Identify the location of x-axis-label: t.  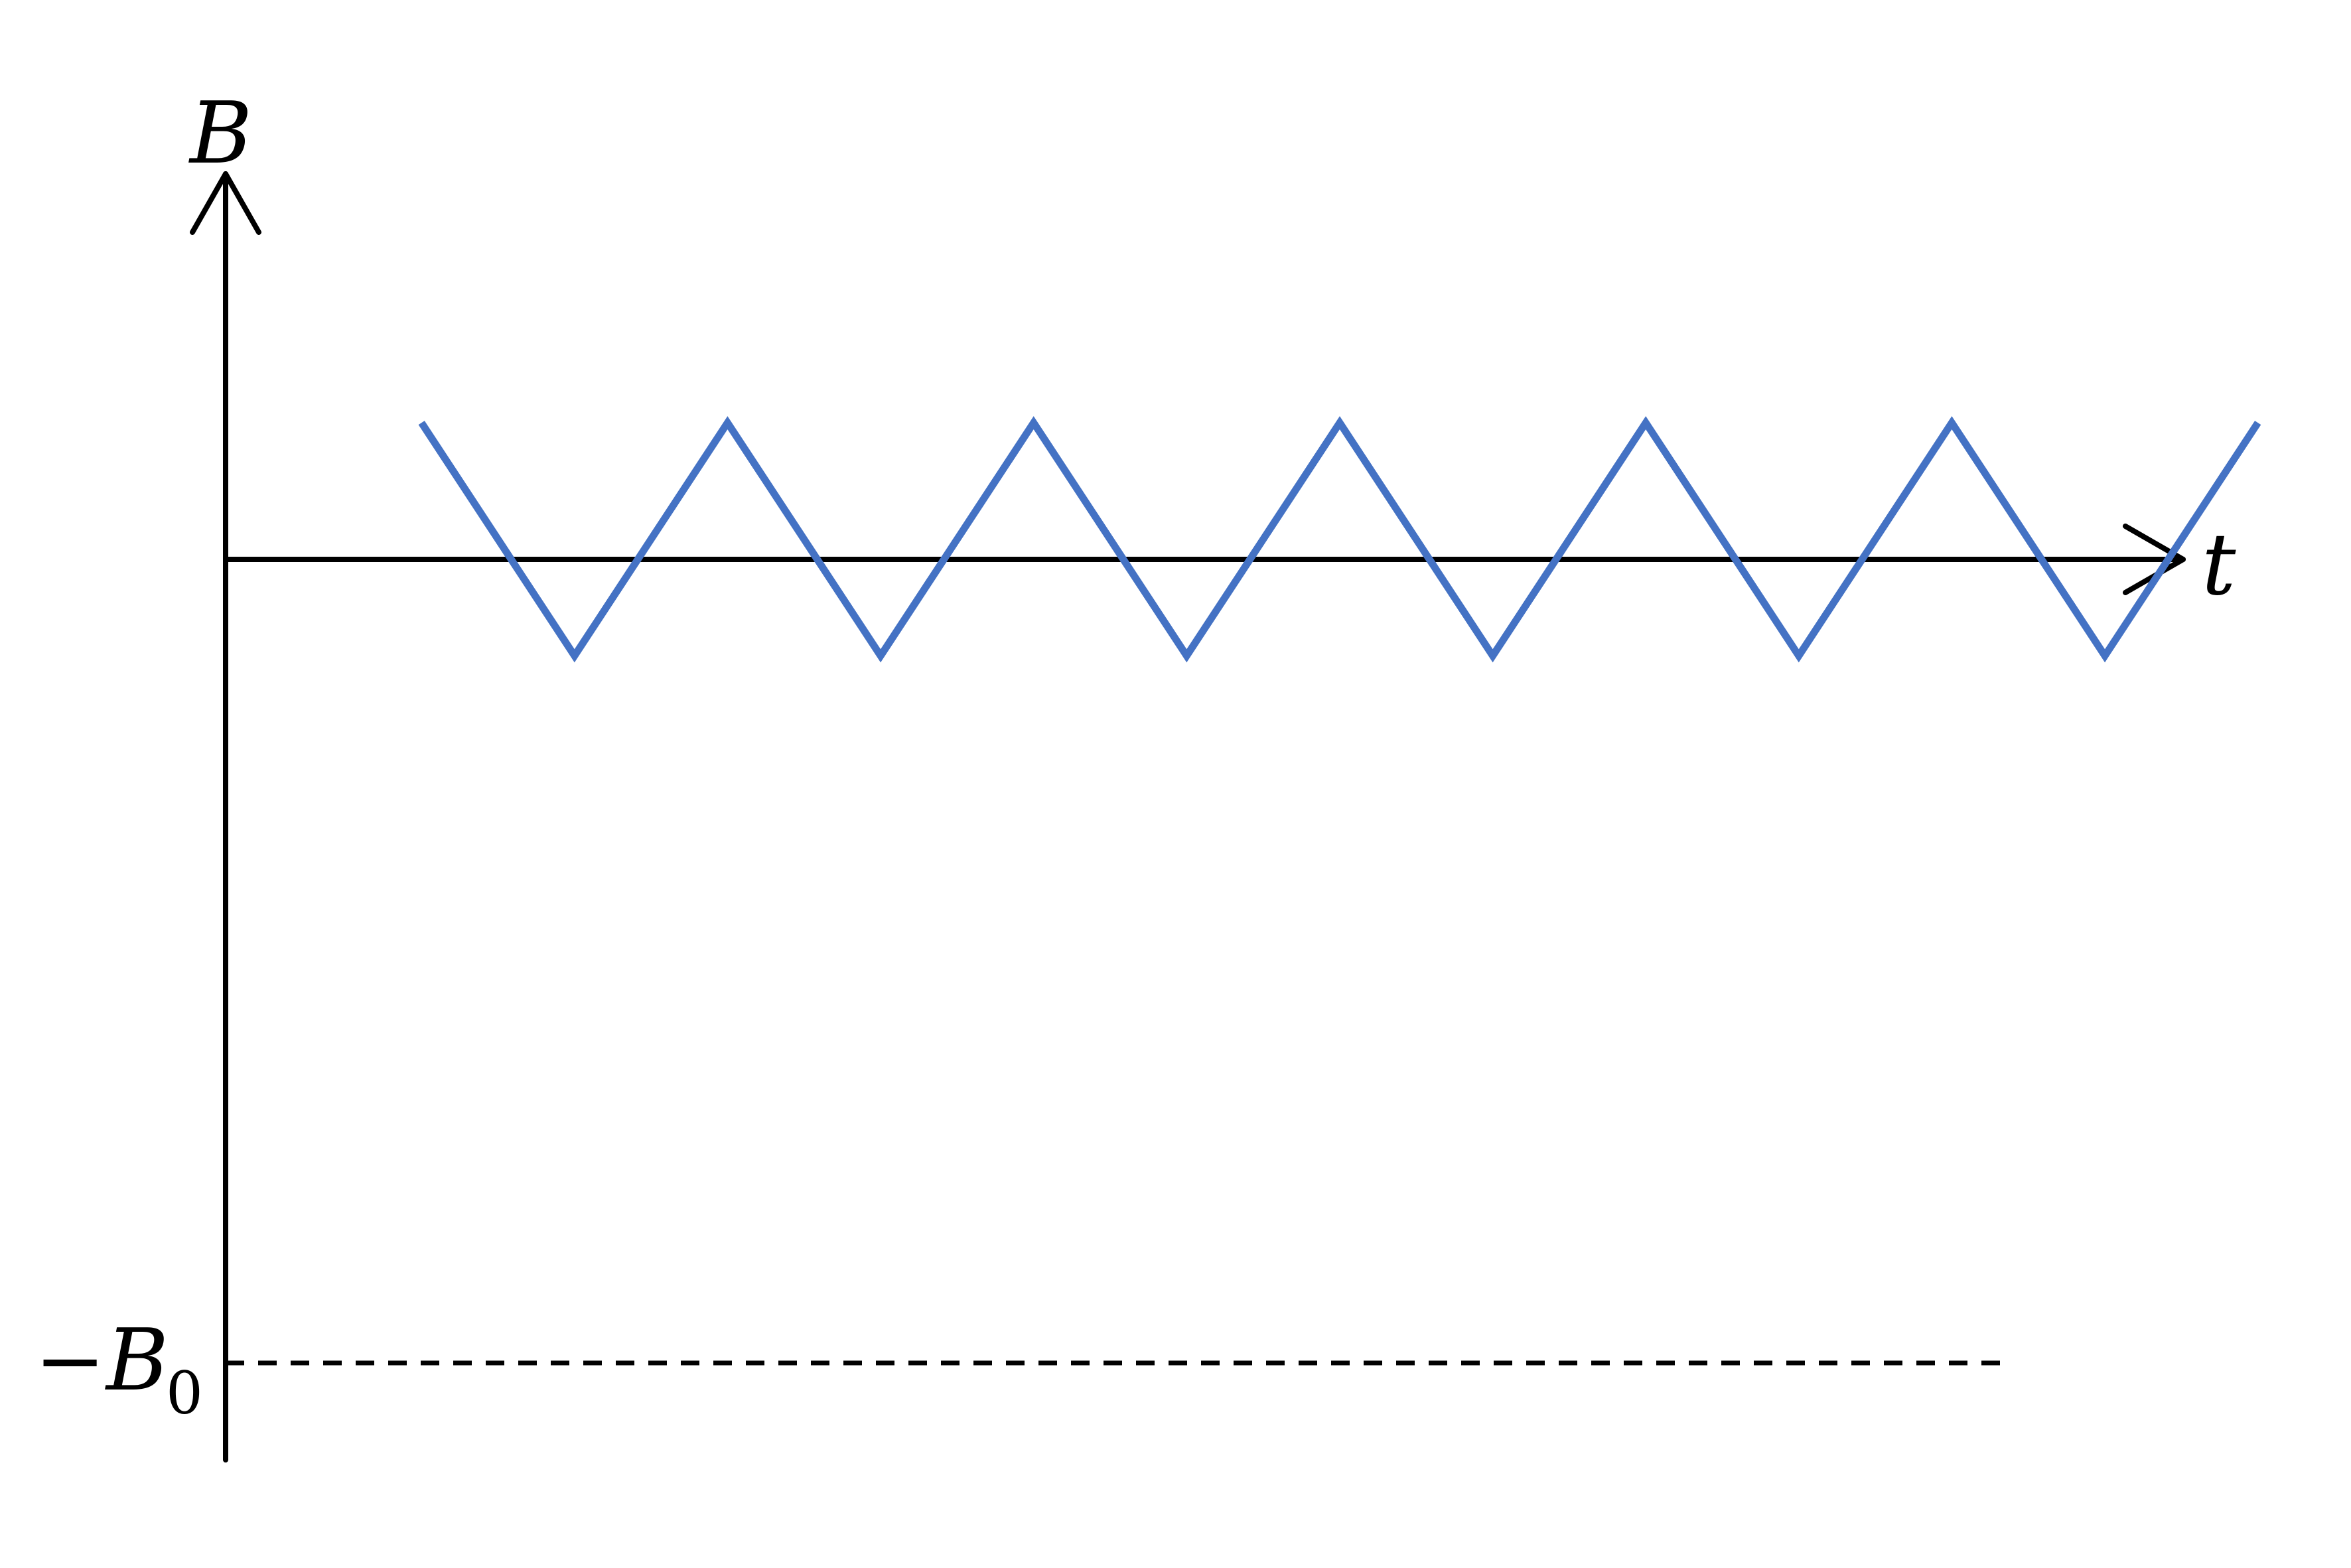
(2219, 565).